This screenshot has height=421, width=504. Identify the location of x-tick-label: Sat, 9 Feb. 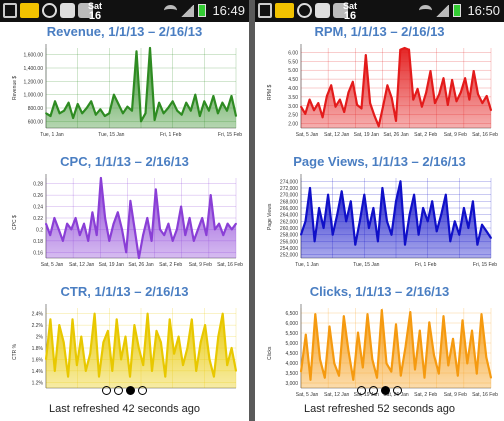
(455, 135).